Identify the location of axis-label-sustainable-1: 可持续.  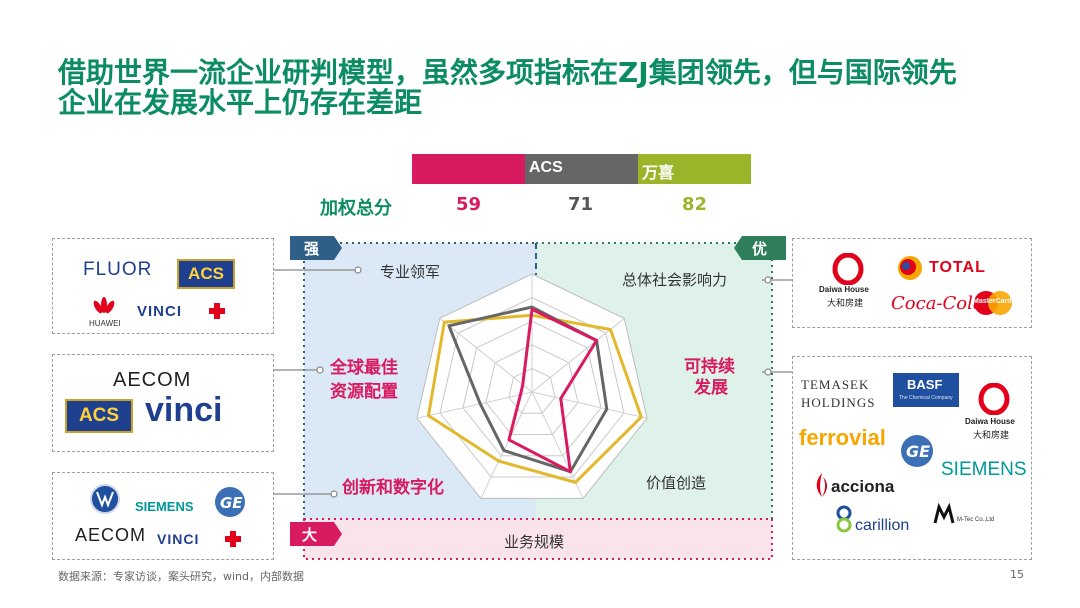
(709, 366).